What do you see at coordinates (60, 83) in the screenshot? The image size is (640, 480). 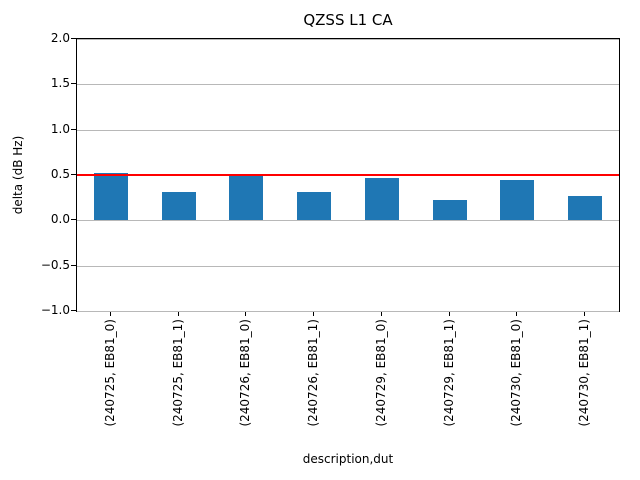 I see `y-tick-label: 1.5` at bounding box center [60, 83].